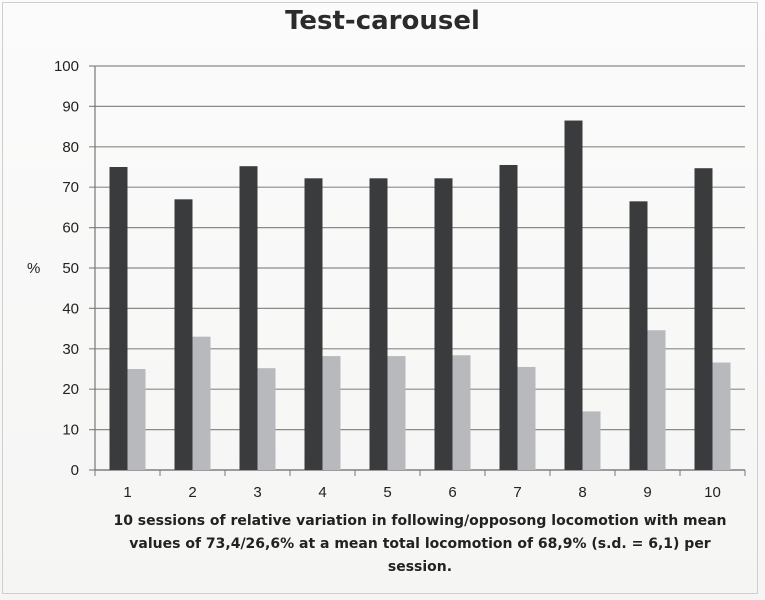 This screenshot has height=600, width=765. Describe the element at coordinates (70, 268) in the screenshot. I see `y-tick-label: 50` at that location.